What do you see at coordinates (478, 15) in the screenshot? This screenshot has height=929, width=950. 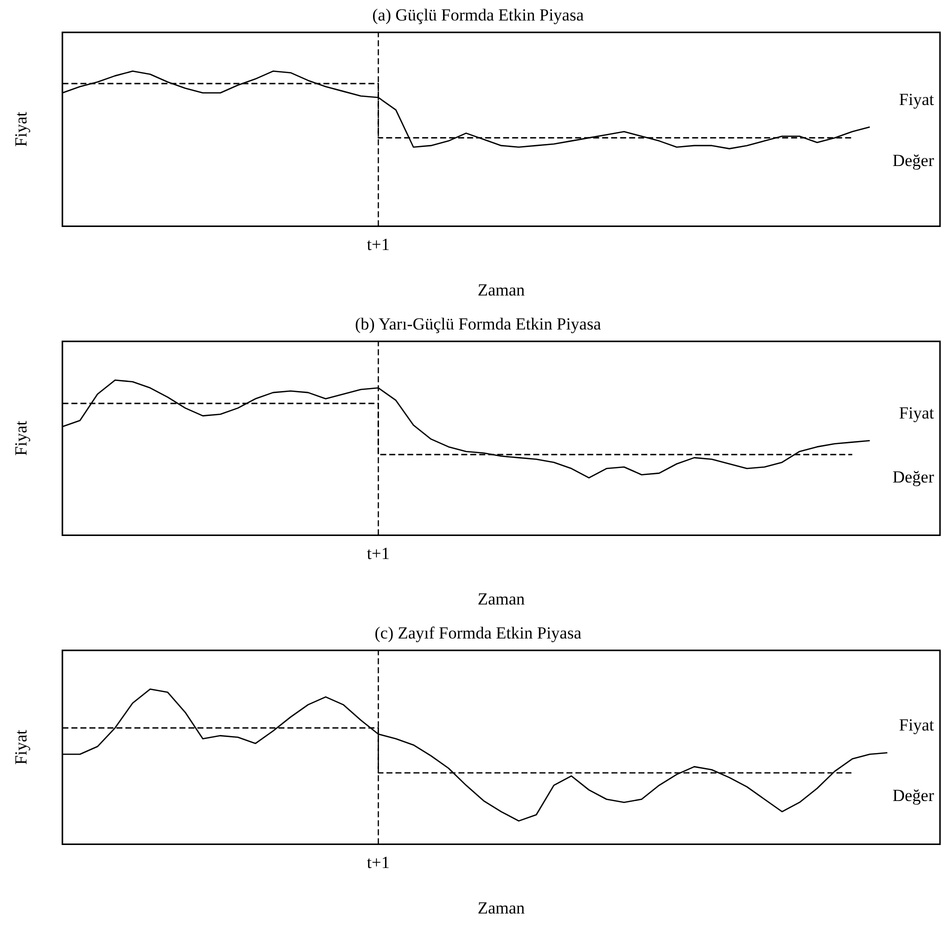 I see `chart-title: (a) Güçlü Formda Etkin Piyasa` at bounding box center [478, 15].